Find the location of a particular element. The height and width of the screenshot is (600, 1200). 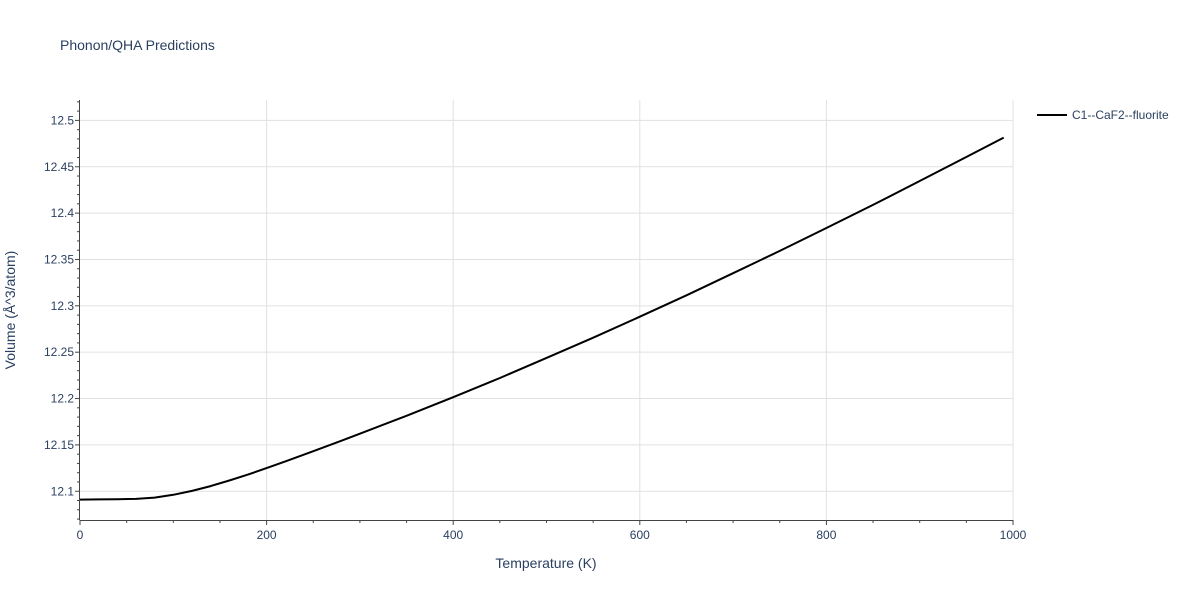

legend: C1--CaF2--fluorite is located at coordinates (1103, 115).